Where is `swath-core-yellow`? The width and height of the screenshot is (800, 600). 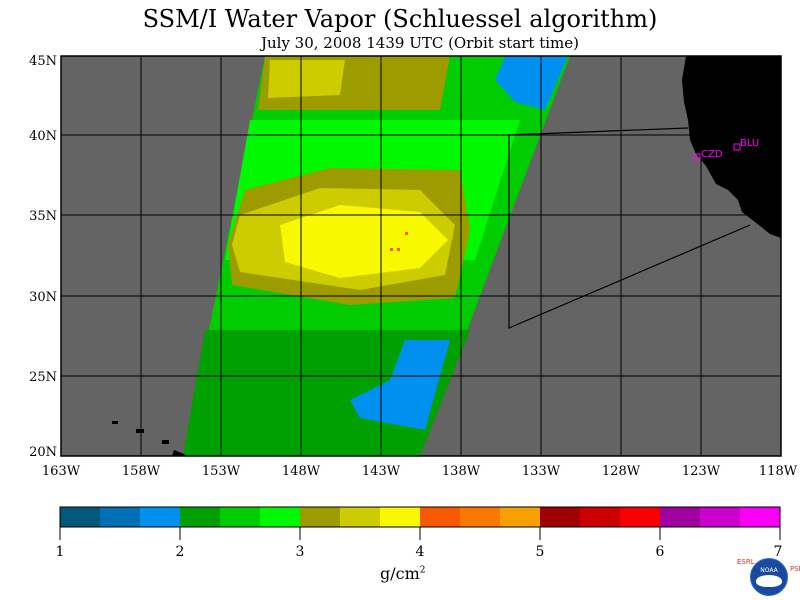
swath-core-yellow is located at coordinates (364, 241).